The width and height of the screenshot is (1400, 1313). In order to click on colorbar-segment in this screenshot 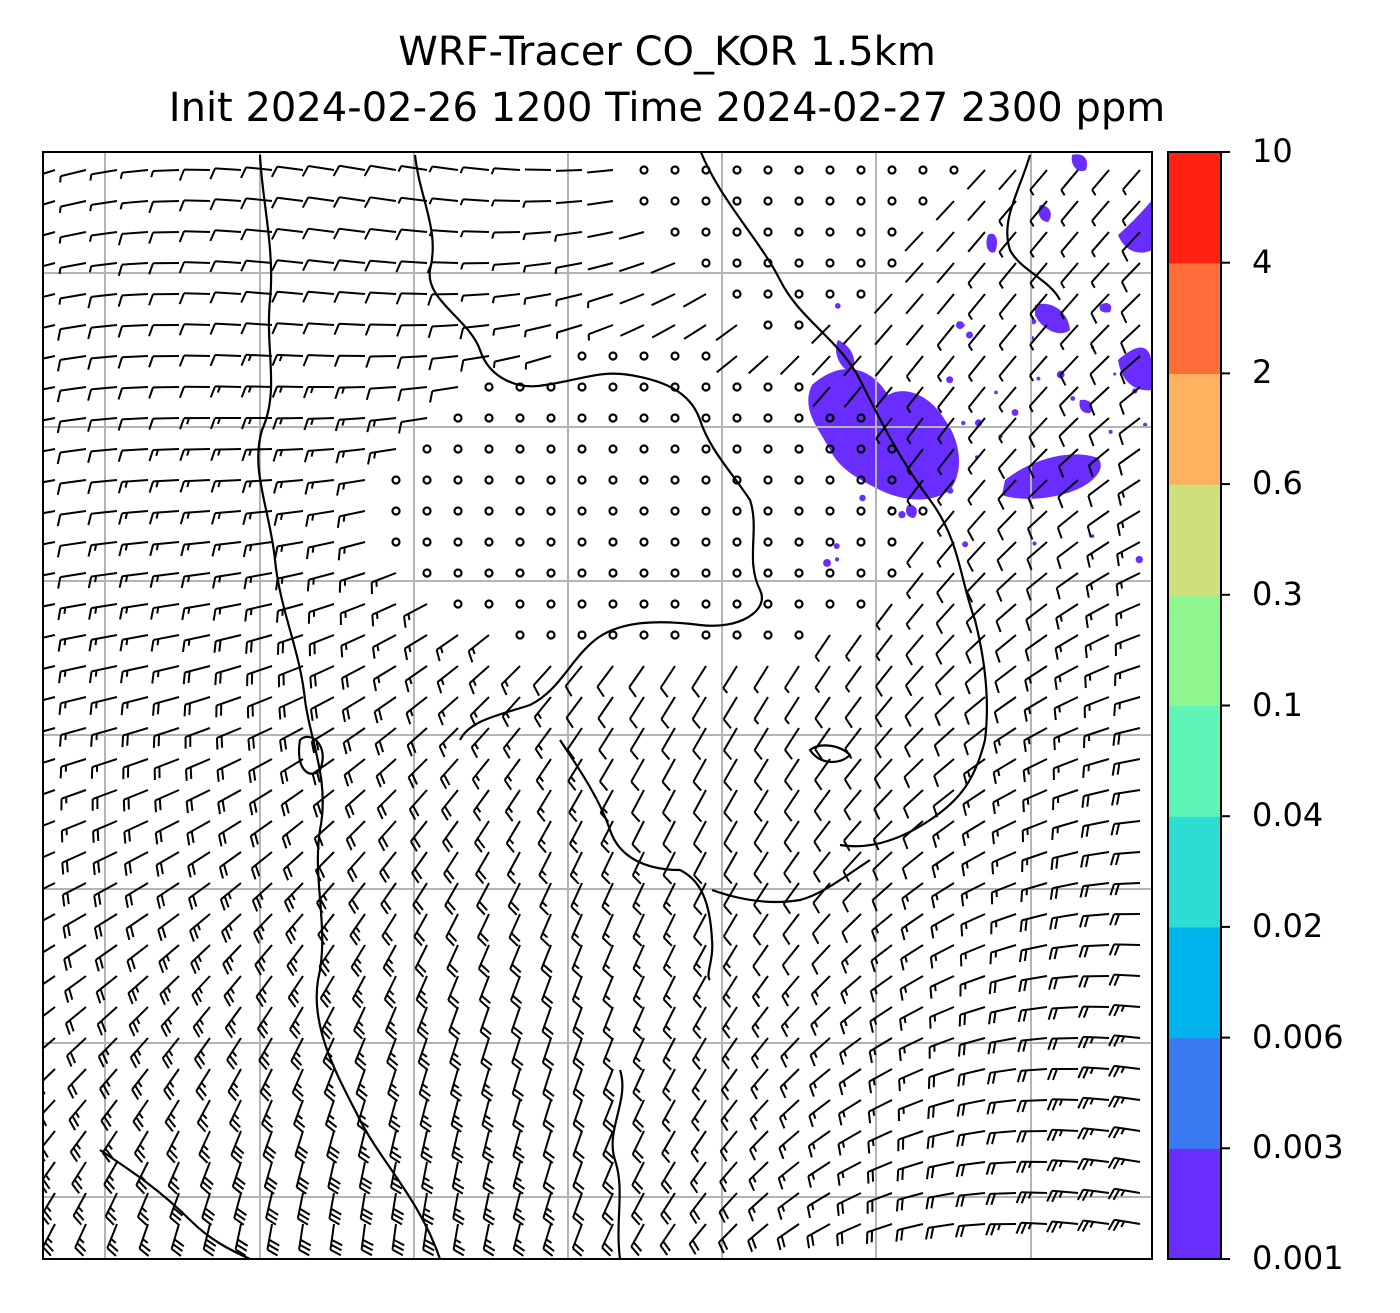, I will do `click(1194, 429)`.